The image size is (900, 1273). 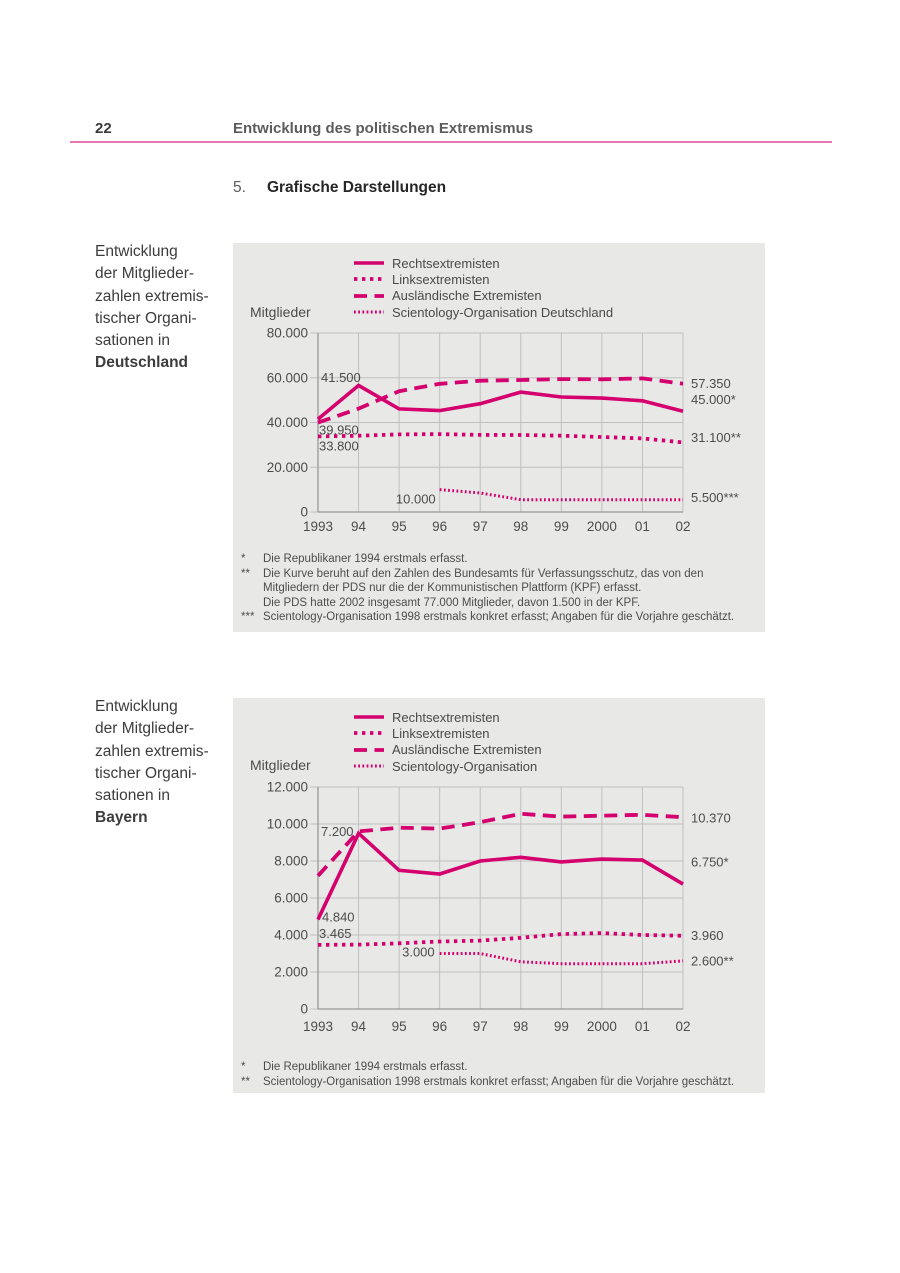 I want to click on caption-region-name: Deutschland, so click(x=142, y=363).